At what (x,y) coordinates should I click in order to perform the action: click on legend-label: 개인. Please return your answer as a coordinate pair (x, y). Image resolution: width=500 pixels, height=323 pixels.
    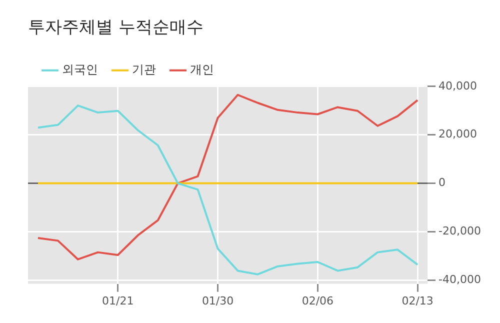
    Looking at the image, I should click on (202, 69).